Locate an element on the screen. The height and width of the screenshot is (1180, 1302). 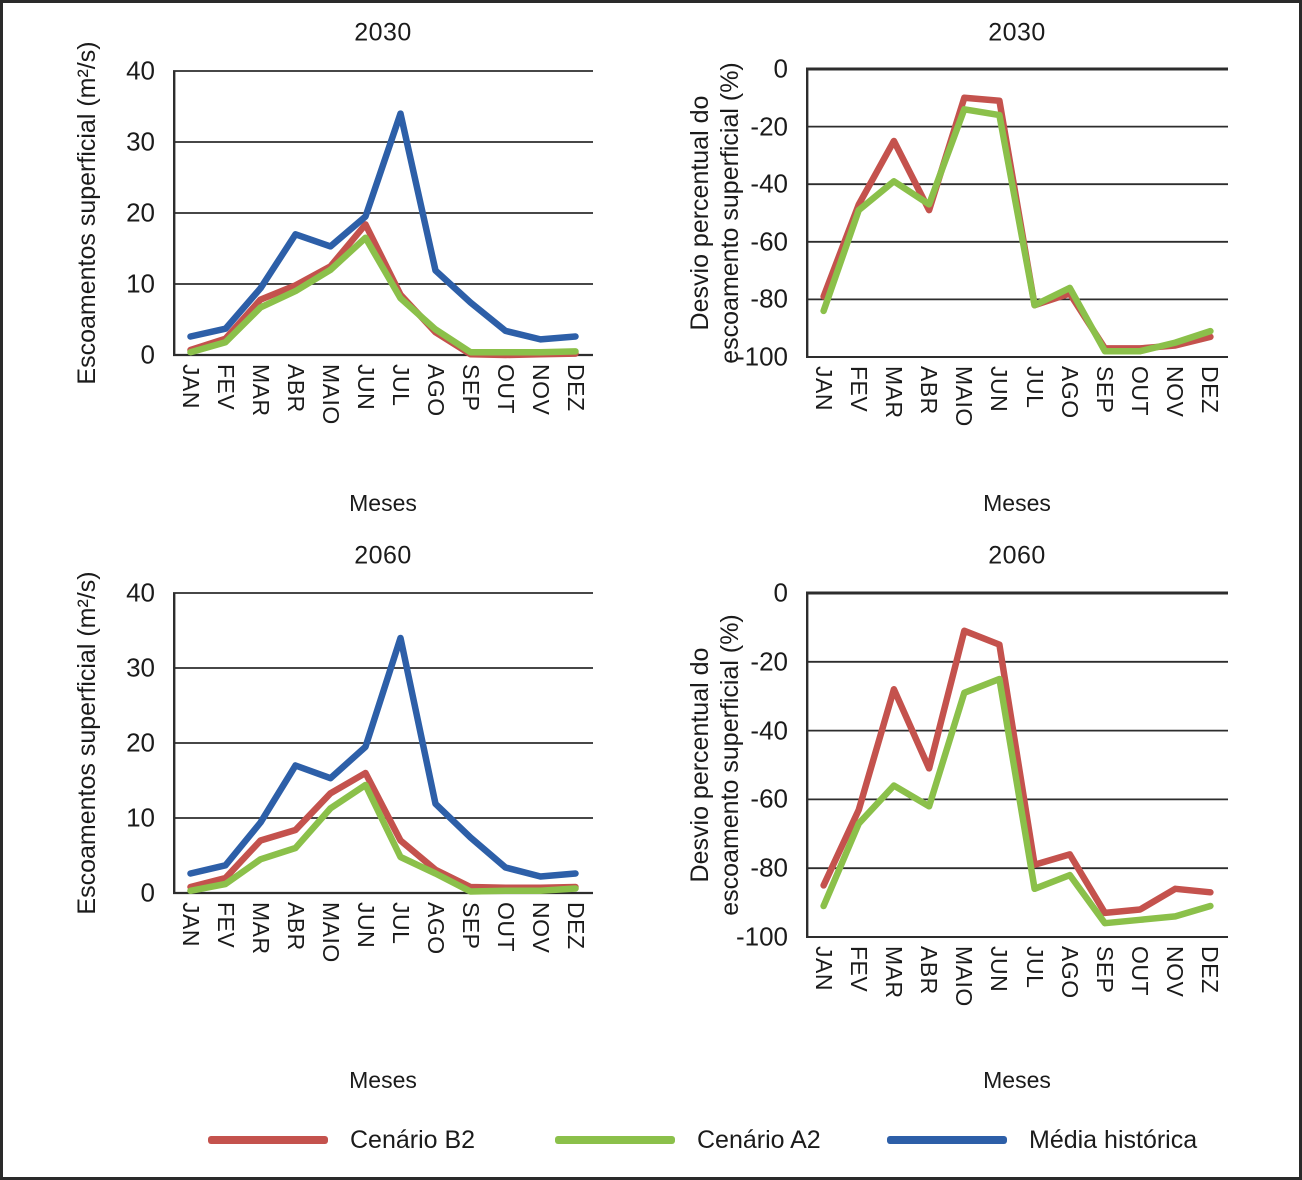
legend-label: Cenário B2 is located at coordinates (413, 1139).